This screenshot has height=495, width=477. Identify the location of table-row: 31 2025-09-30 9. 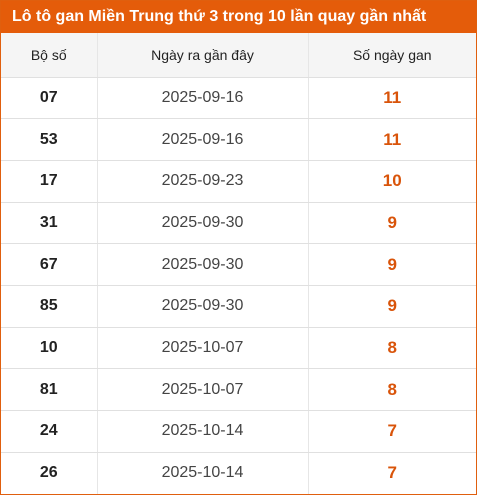
(238, 223).